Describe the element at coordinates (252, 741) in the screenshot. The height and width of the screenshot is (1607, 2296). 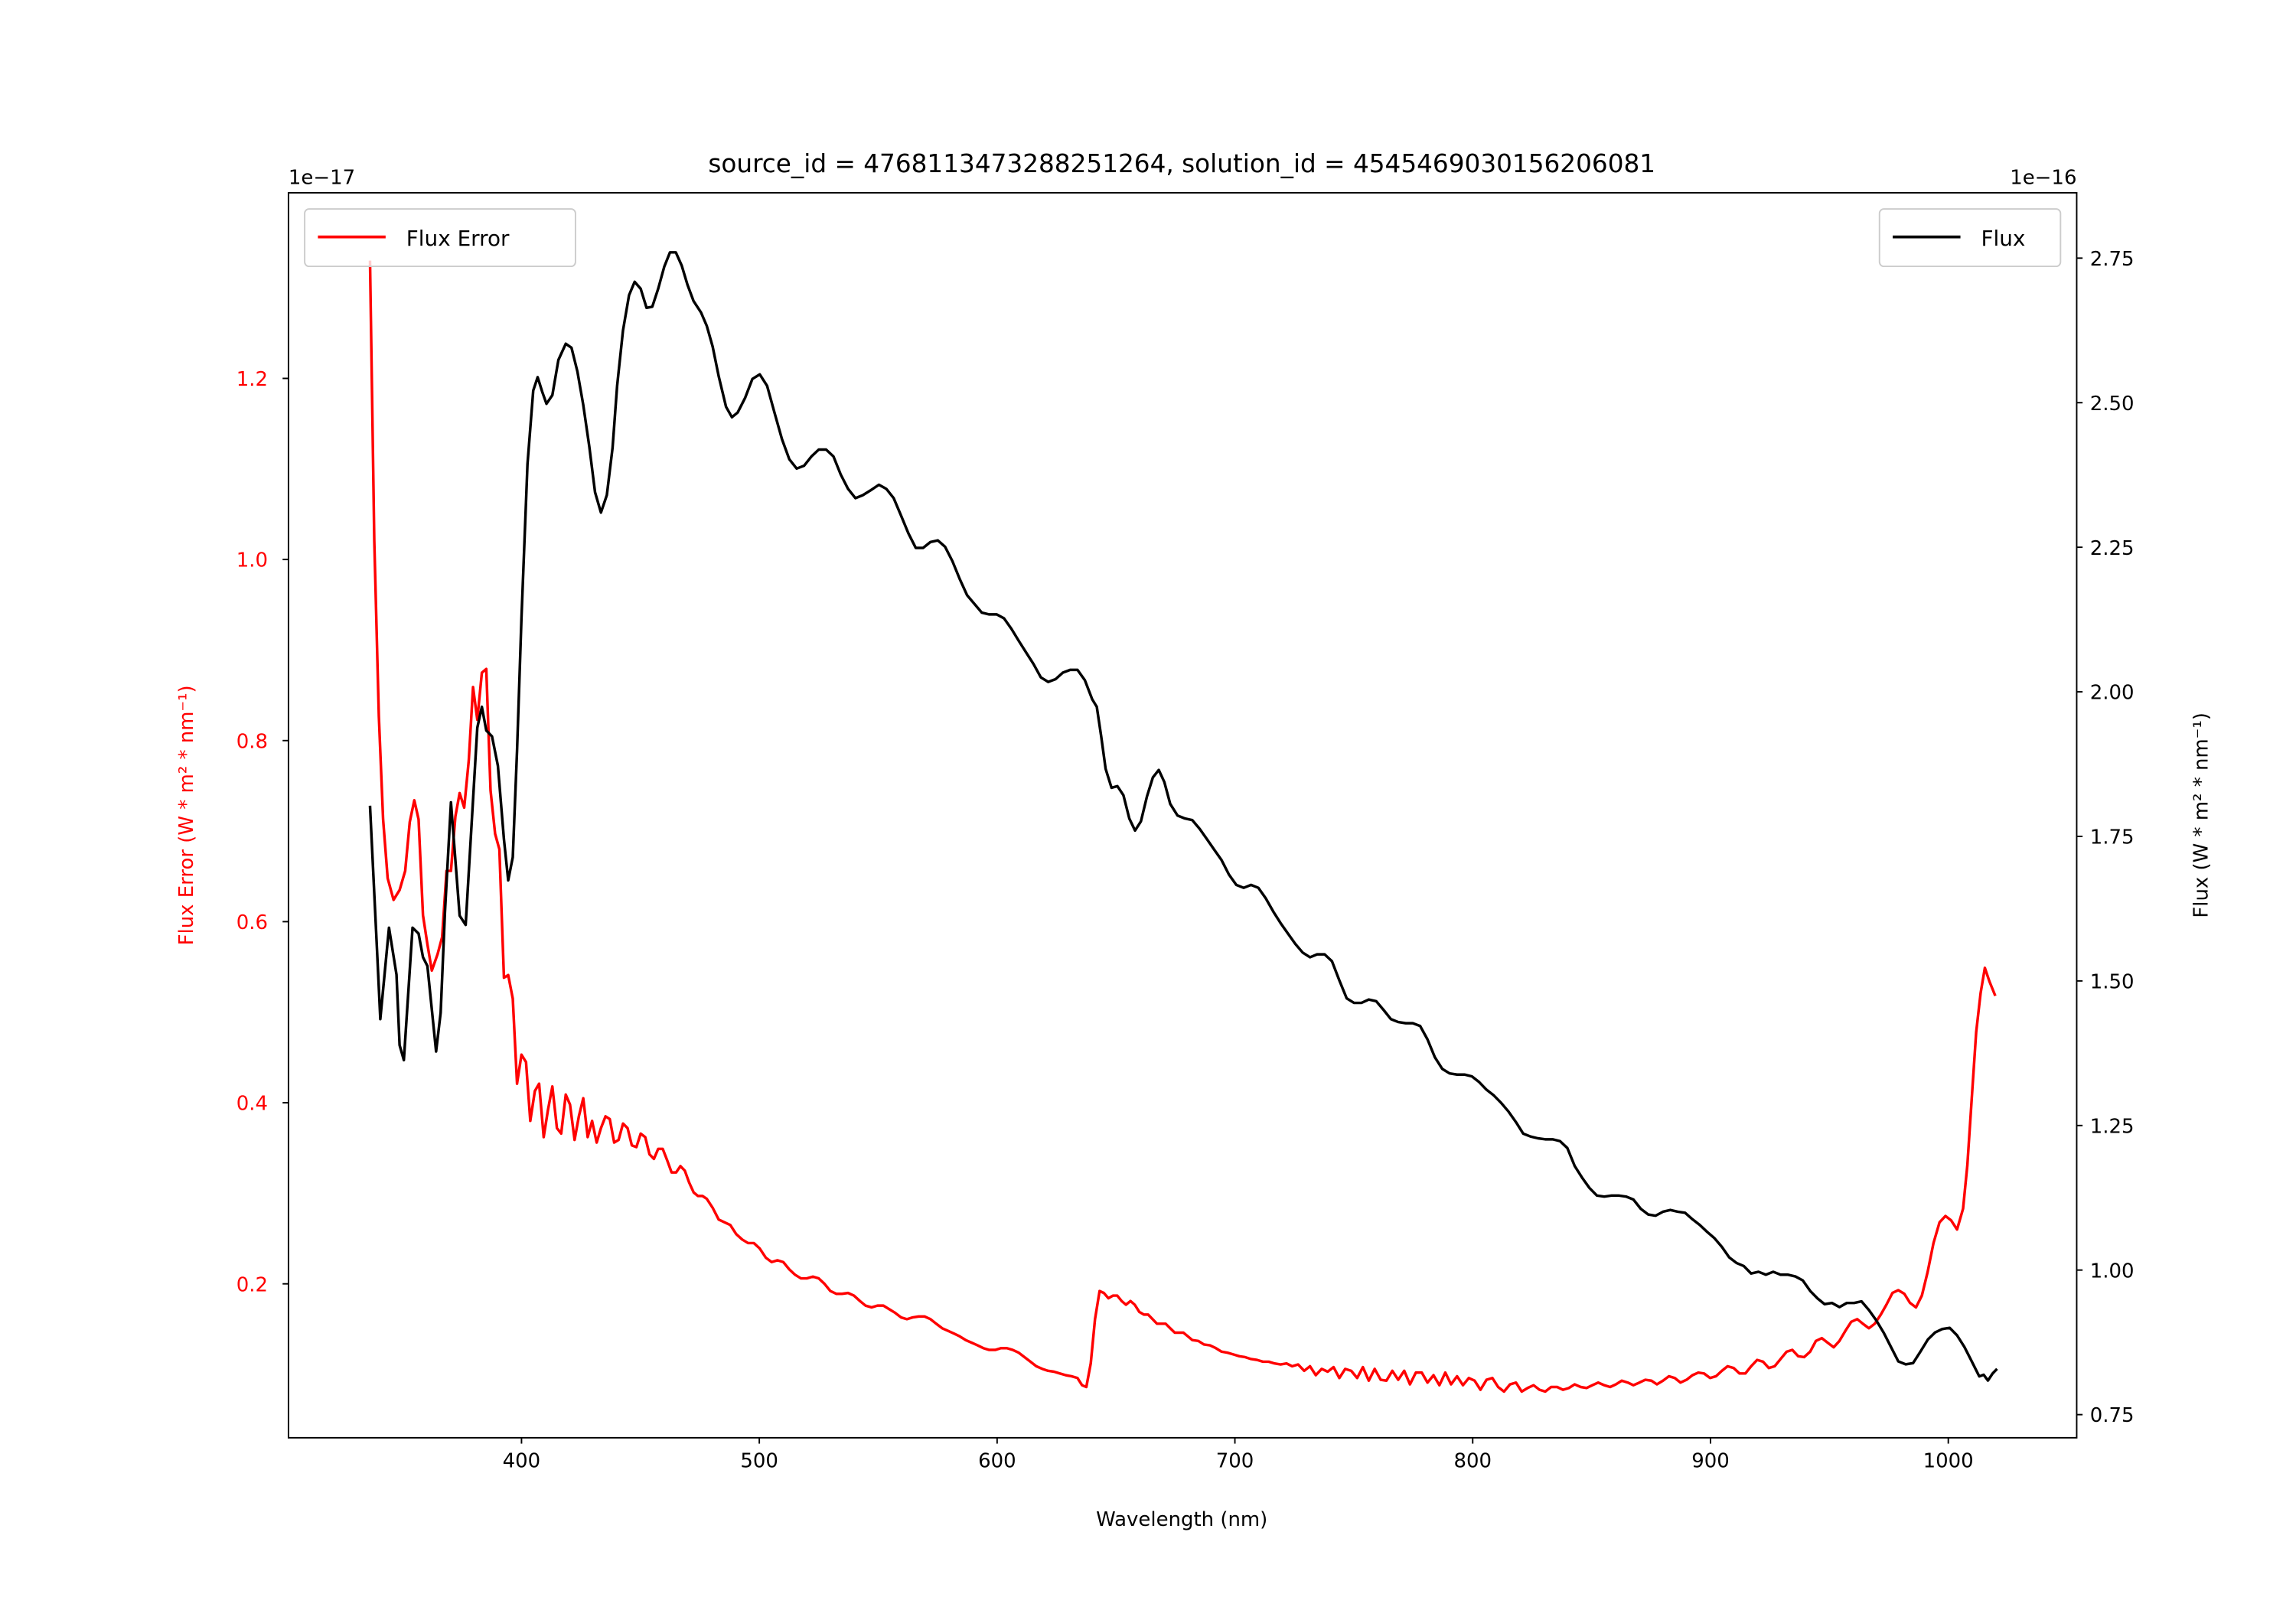
I see `left-y-tick-label: 0.8` at that location.